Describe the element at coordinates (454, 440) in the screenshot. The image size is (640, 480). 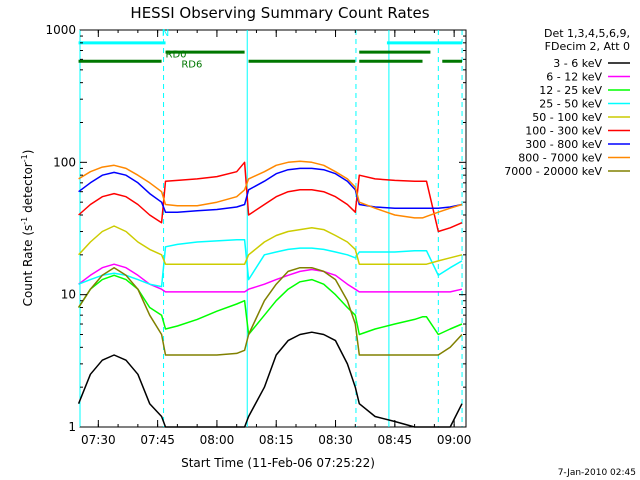
I see `x-tick-label-6: 09:00` at that location.